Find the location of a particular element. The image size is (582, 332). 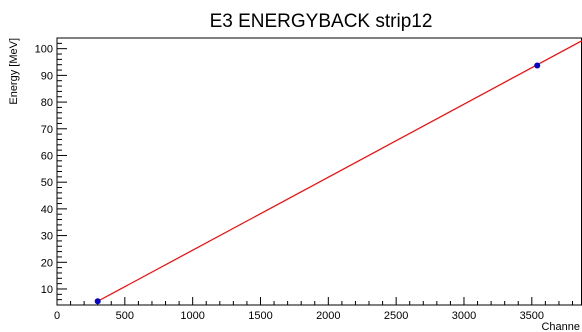

y-tick-label: 50 is located at coordinates (47, 183).